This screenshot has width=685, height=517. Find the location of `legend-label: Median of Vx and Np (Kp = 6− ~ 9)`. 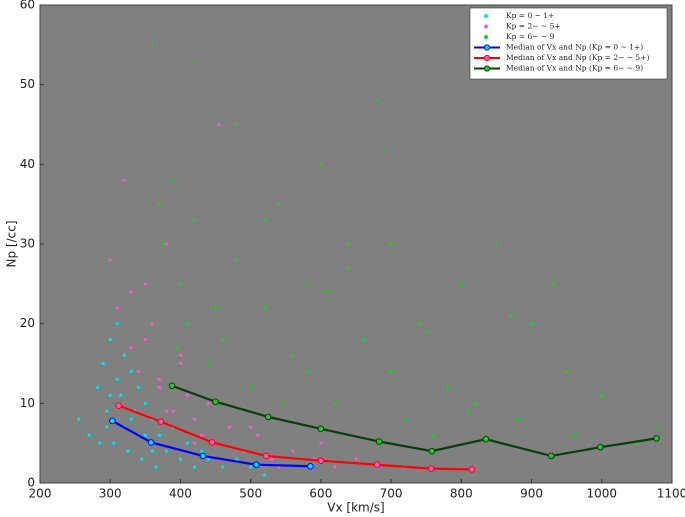

legend-label: Median of Vx and Np (Kp = 6− ~ 9) is located at coordinates (574, 68).